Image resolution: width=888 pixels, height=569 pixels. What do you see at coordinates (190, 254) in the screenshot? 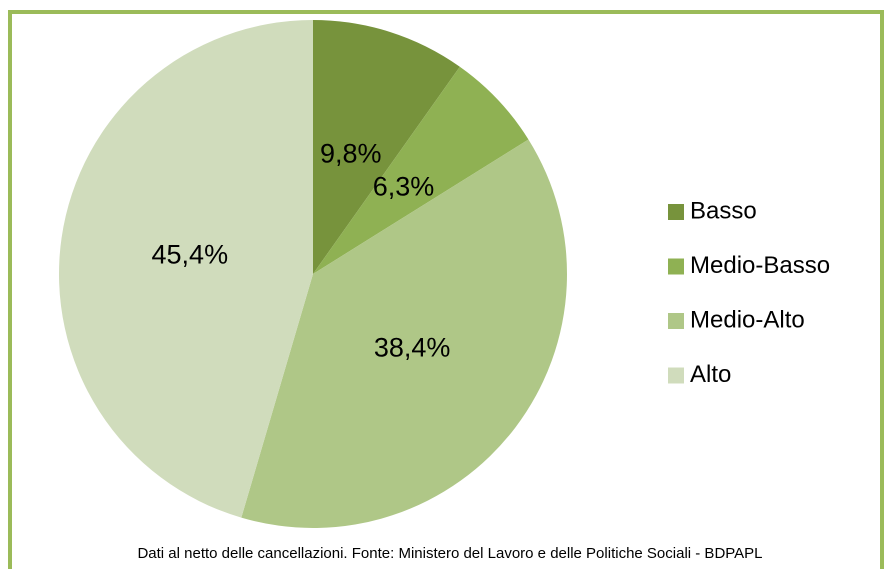
I see `data-label: 45,4%` at bounding box center [190, 254].